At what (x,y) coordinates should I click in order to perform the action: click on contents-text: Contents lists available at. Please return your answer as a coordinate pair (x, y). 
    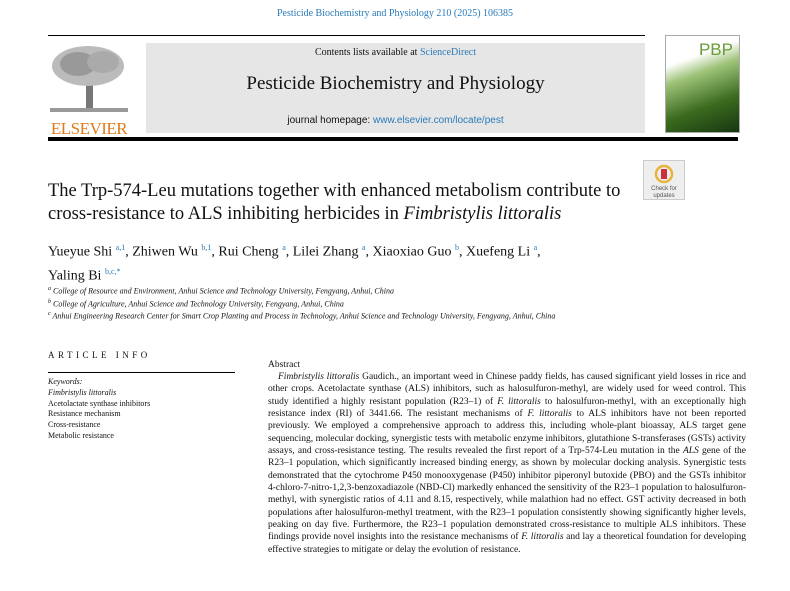
    Looking at the image, I should click on (367, 52).